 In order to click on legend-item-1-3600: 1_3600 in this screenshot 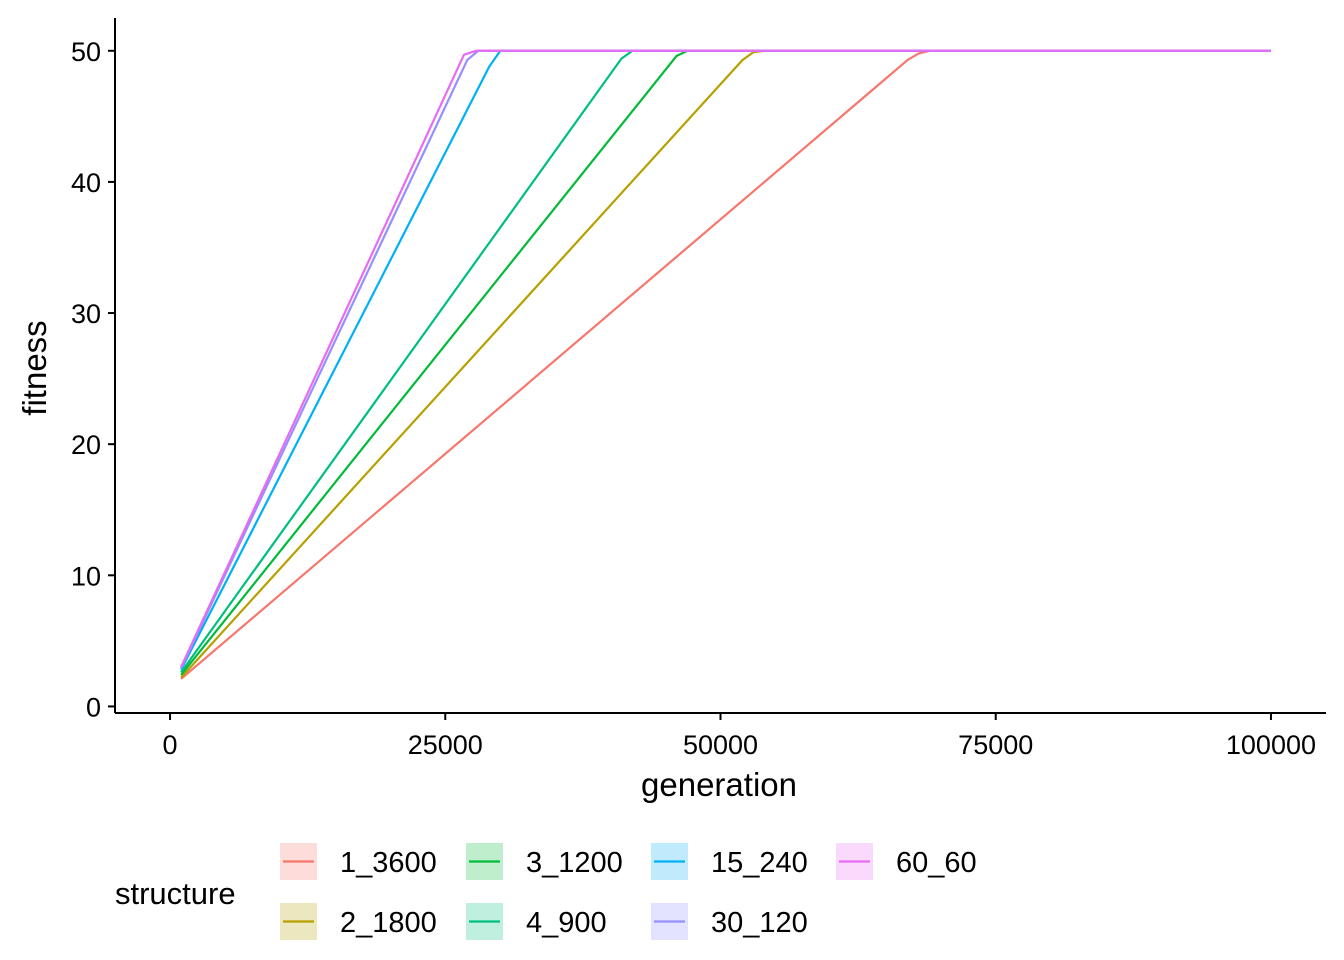, I will do `click(358, 861)`.